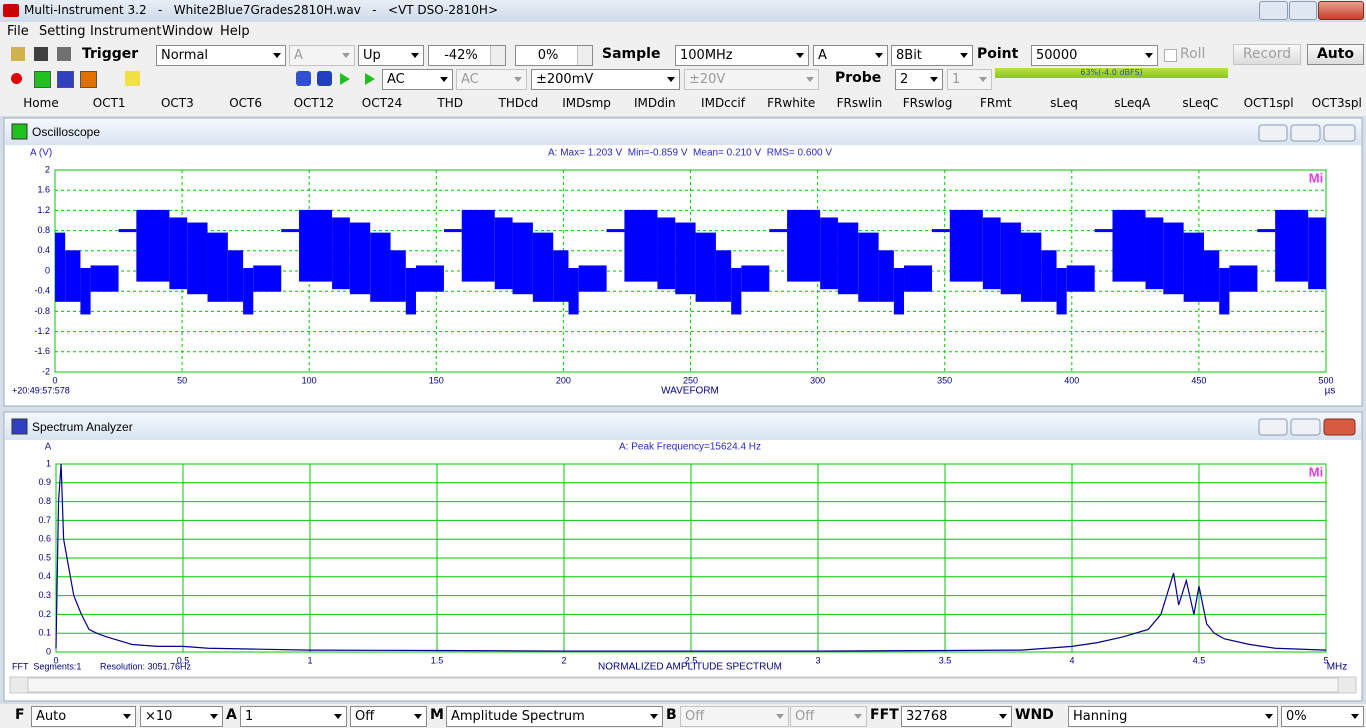  What do you see at coordinates (303, 78) in the screenshot?
I see `tool-icon` at bounding box center [303, 78].